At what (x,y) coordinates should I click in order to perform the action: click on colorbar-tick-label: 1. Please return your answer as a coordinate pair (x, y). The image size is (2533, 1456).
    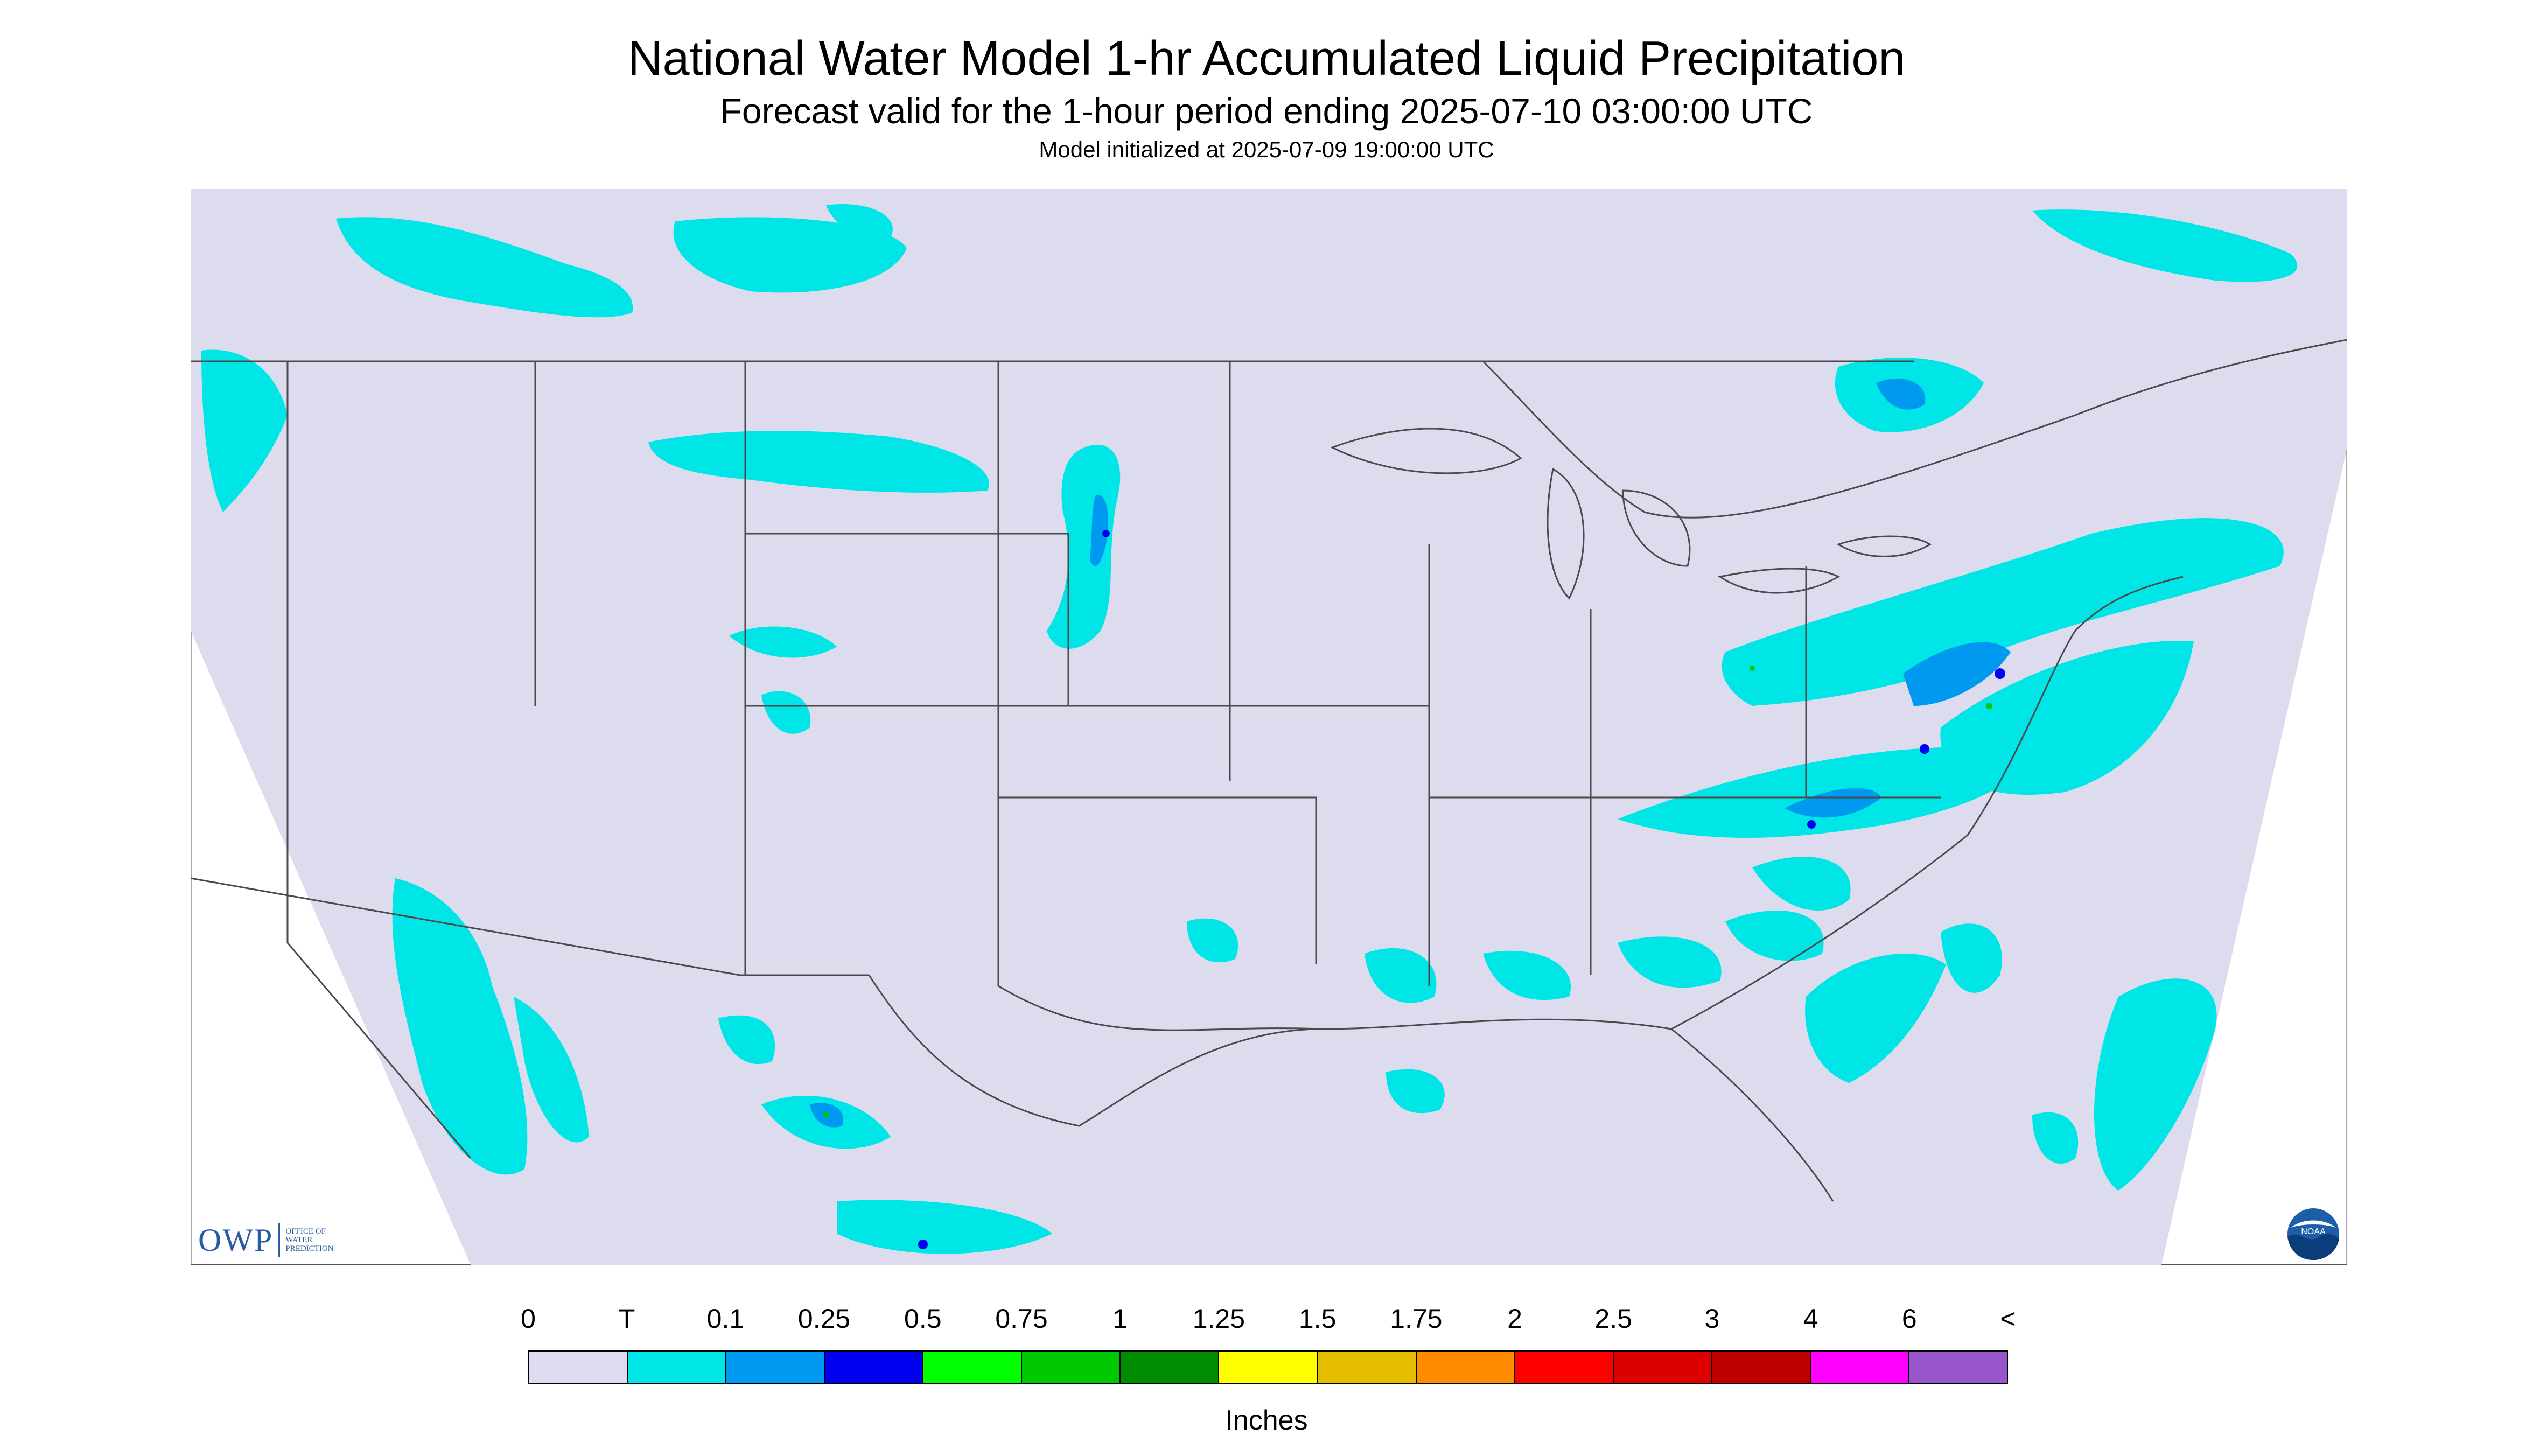
    Looking at the image, I should click on (1120, 1319).